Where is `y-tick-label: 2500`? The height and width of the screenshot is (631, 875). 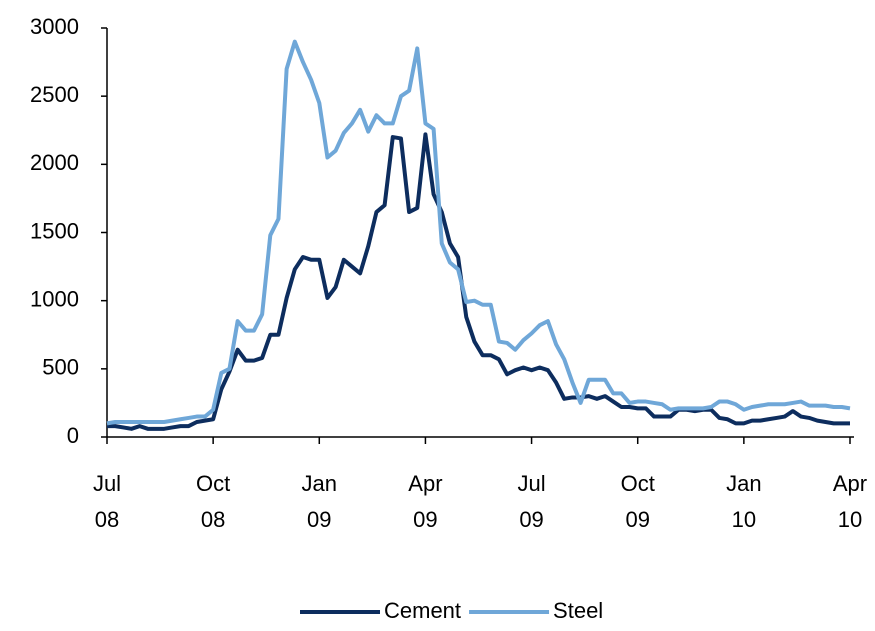
y-tick-label: 2500 is located at coordinates (54, 94).